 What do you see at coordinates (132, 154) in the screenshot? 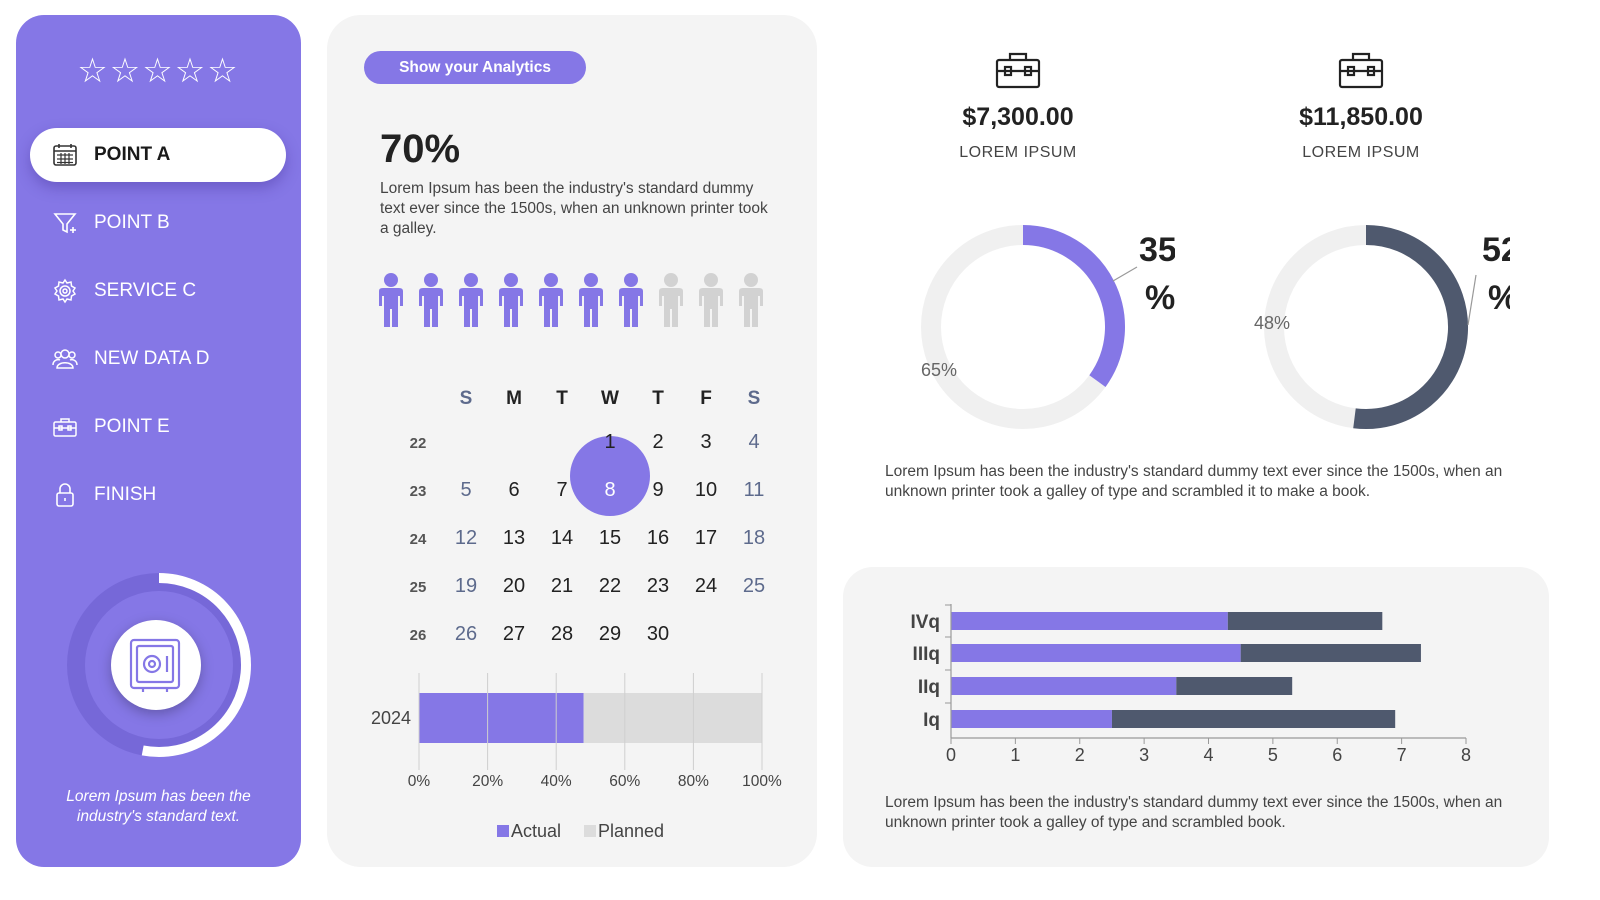
I see `sidebar-item-label: POINT A` at bounding box center [132, 154].